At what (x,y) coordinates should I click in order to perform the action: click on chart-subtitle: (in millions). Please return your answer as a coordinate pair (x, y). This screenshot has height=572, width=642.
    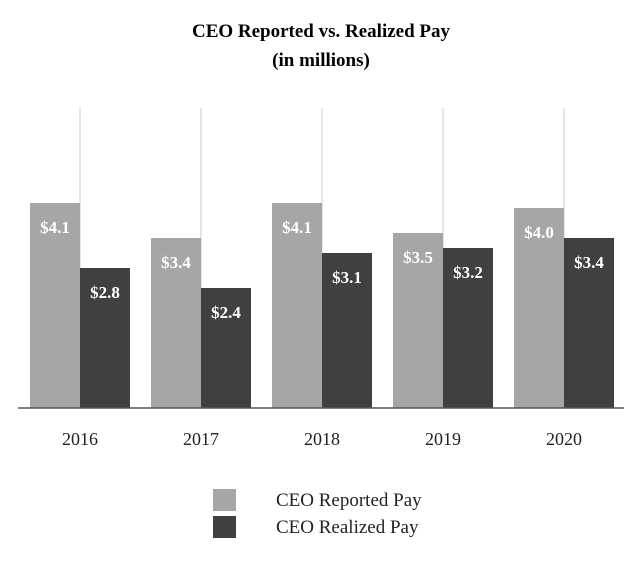
    Looking at the image, I should click on (321, 60).